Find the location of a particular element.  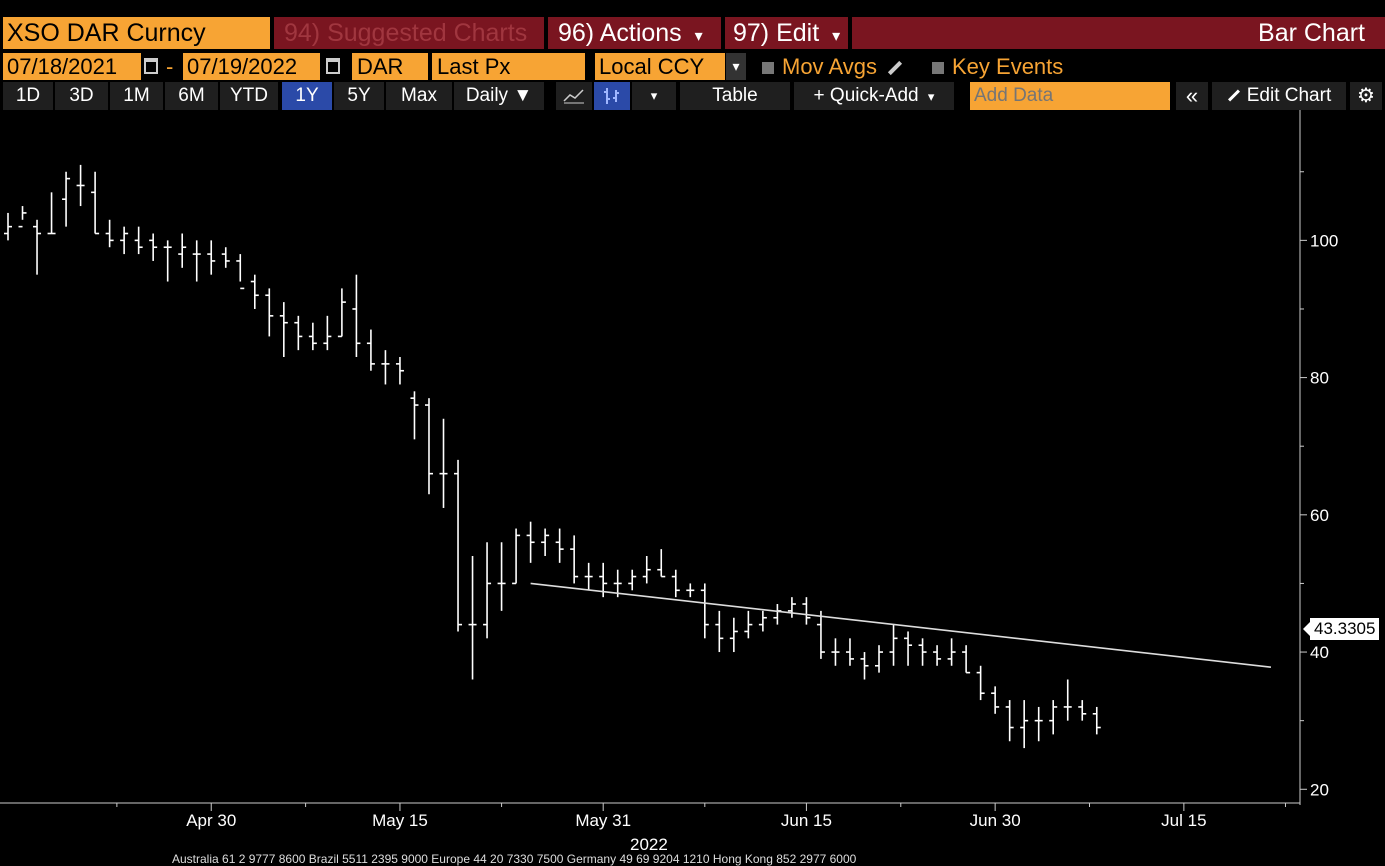

period-5y-button: 5Y is located at coordinates (359, 96).